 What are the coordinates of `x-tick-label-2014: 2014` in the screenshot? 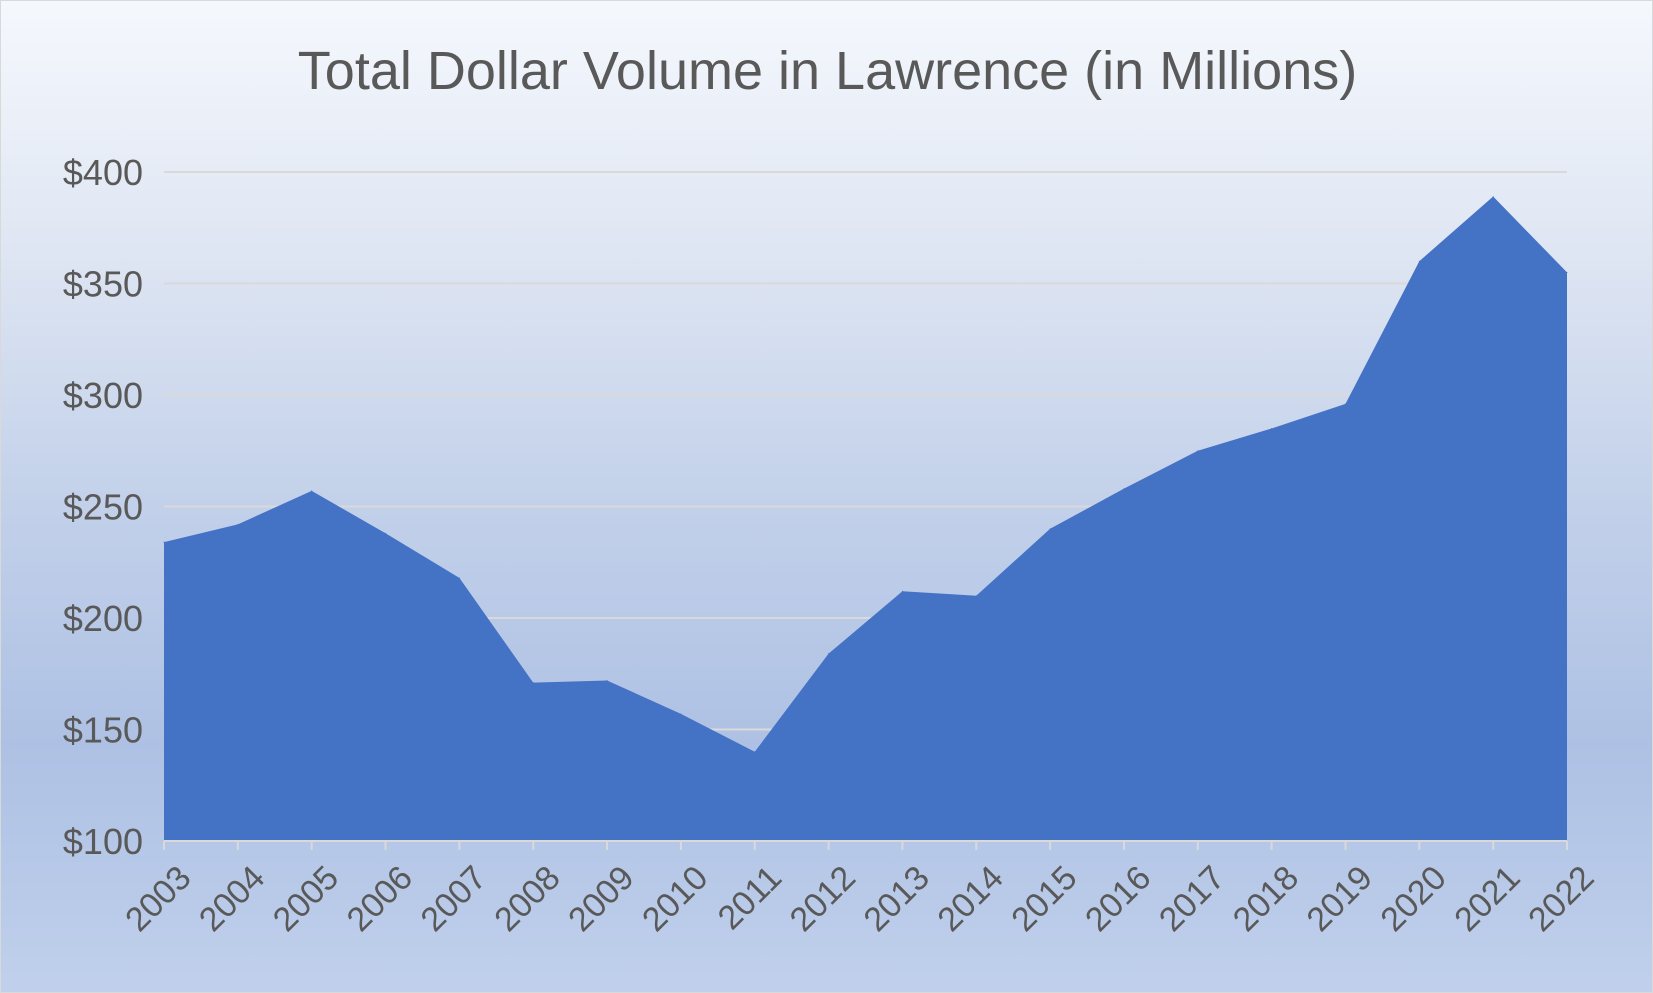 It's located at (970, 899).